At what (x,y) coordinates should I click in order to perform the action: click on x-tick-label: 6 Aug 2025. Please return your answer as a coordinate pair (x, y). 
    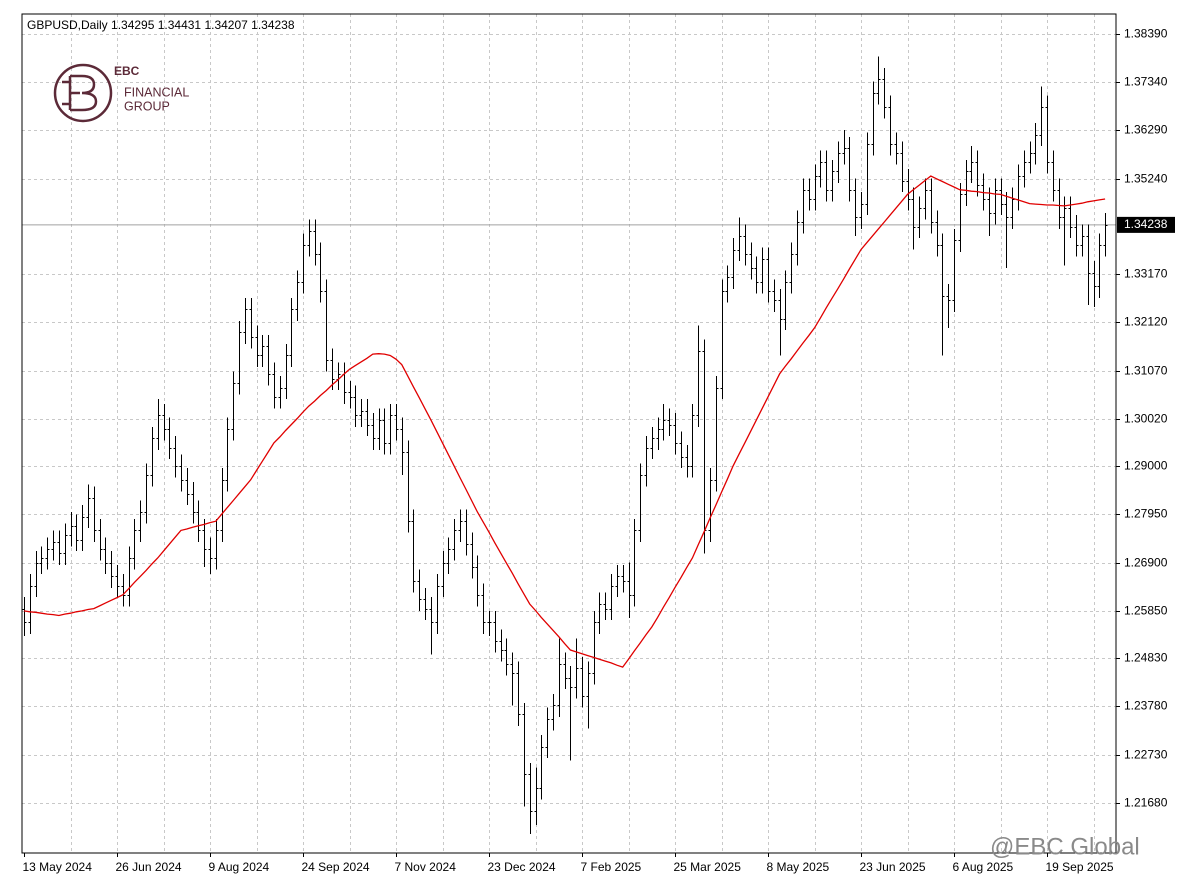
    Looking at the image, I should click on (983, 867).